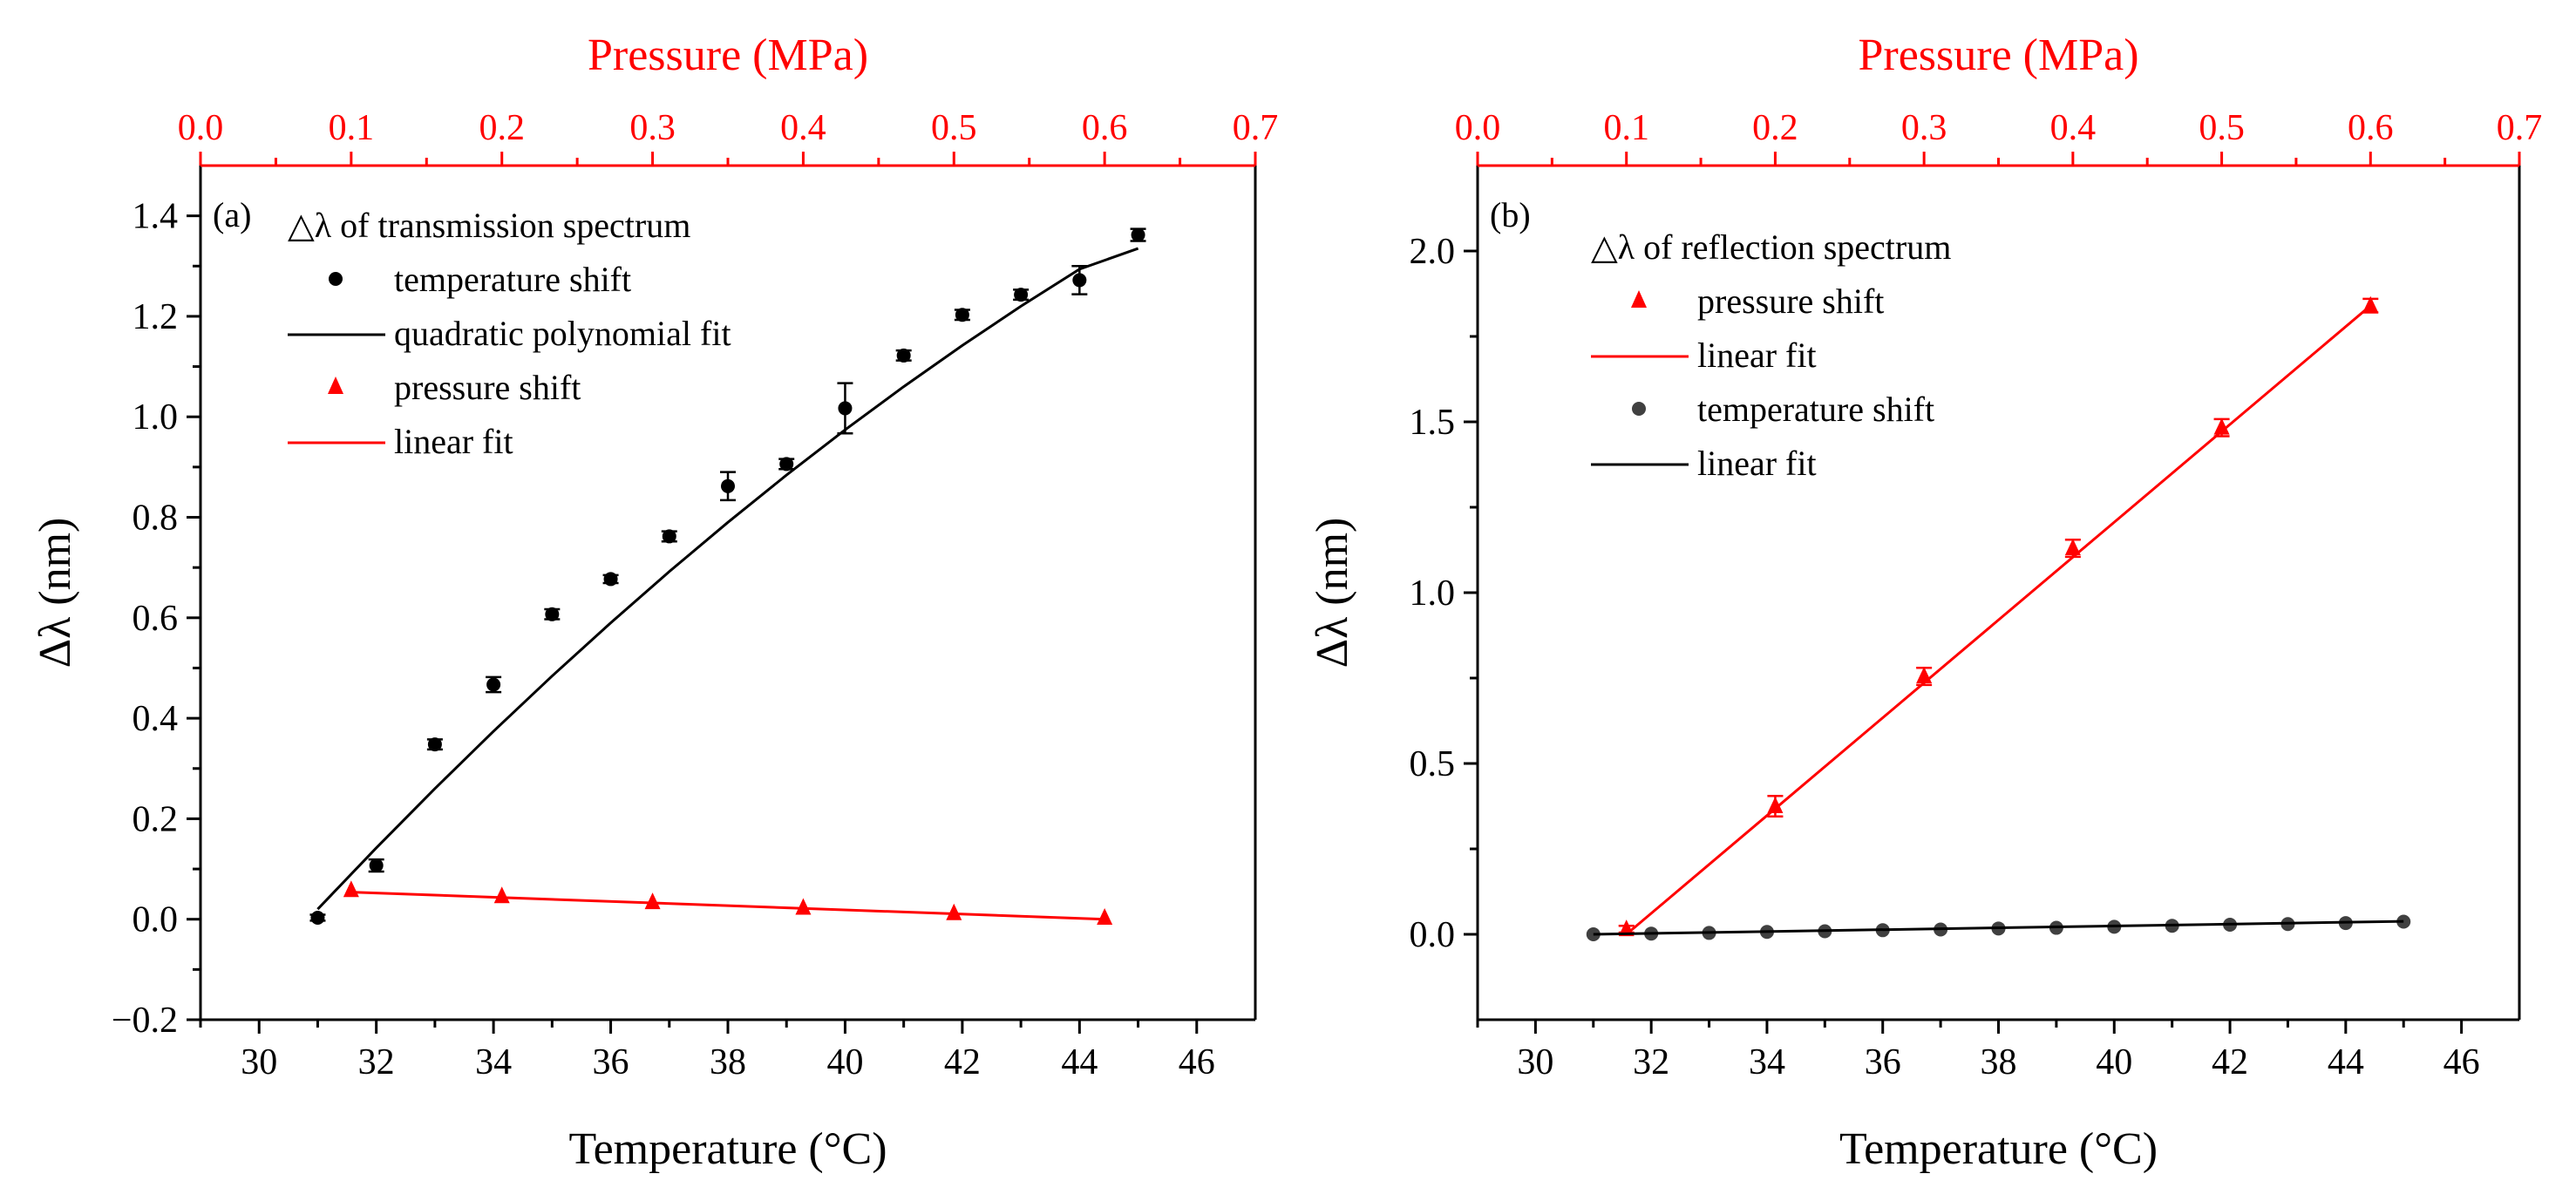 The width and height of the screenshot is (2576, 1201). What do you see at coordinates (1999, 1149) in the screenshot?
I see `x-axis-title: Temperature (°C)` at bounding box center [1999, 1149].